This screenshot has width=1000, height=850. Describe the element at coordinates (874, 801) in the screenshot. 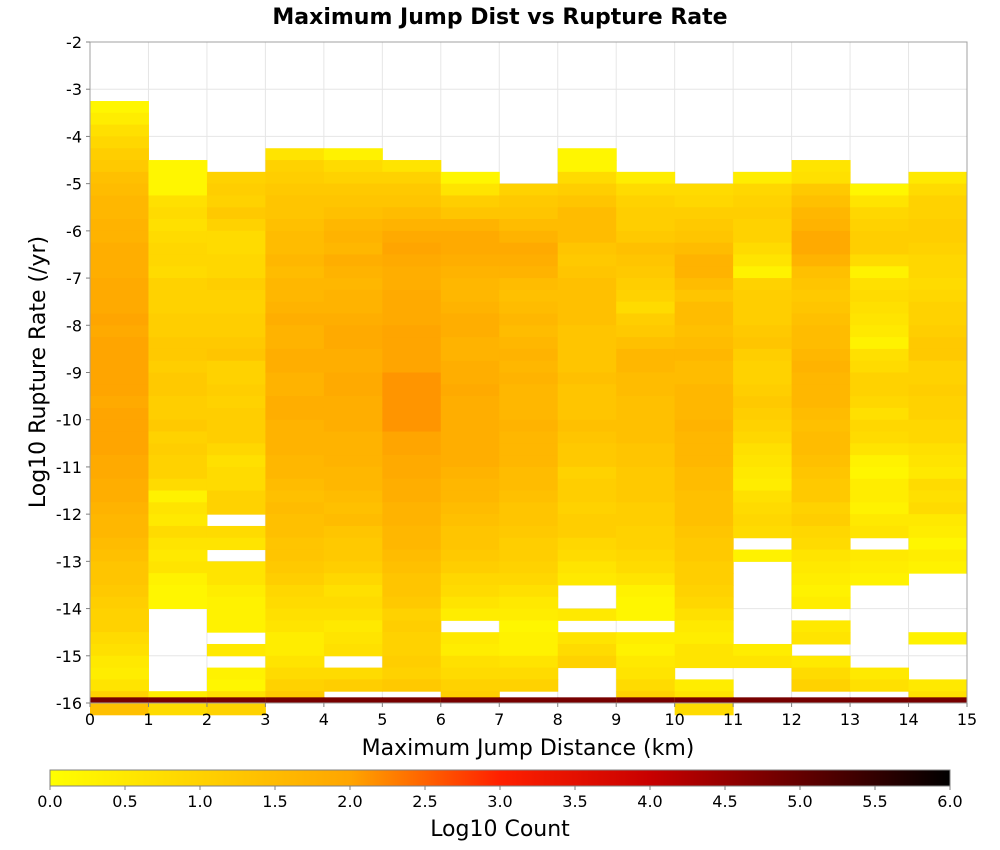

I see `colorbar-tick-label: 5.5` at that location.